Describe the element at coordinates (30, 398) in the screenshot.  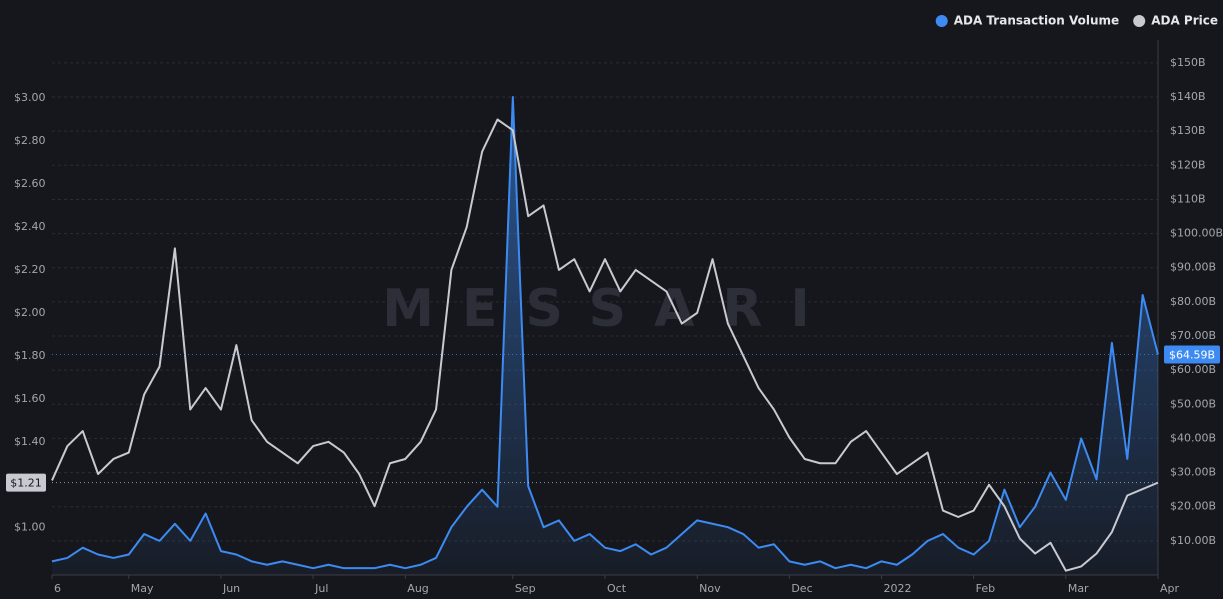
I see `y-tick-label: $1.60` at that location.